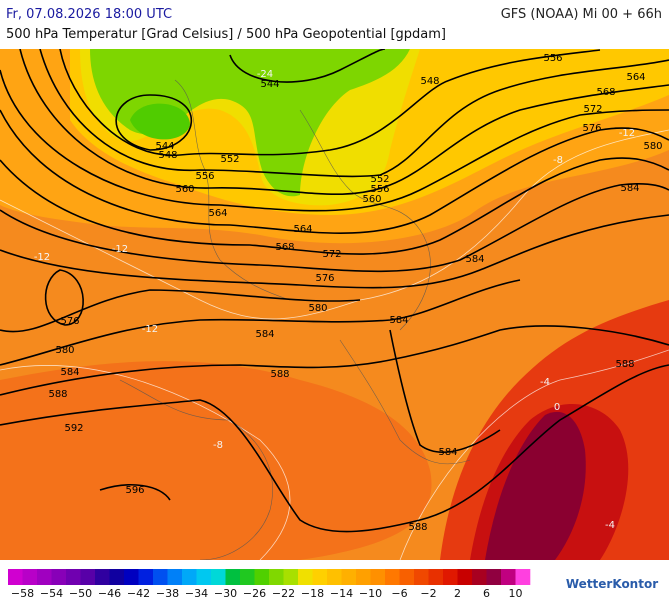 Image resolution: width=669 pixels, height=600 pixels. I want to click on colorbar-label: −30, so click(225, 593).